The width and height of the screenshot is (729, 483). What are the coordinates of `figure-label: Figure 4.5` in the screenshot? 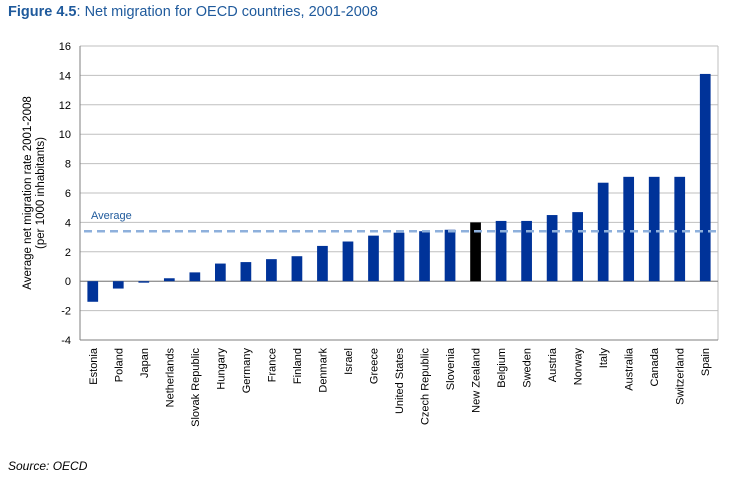 It's located at (42, 12).